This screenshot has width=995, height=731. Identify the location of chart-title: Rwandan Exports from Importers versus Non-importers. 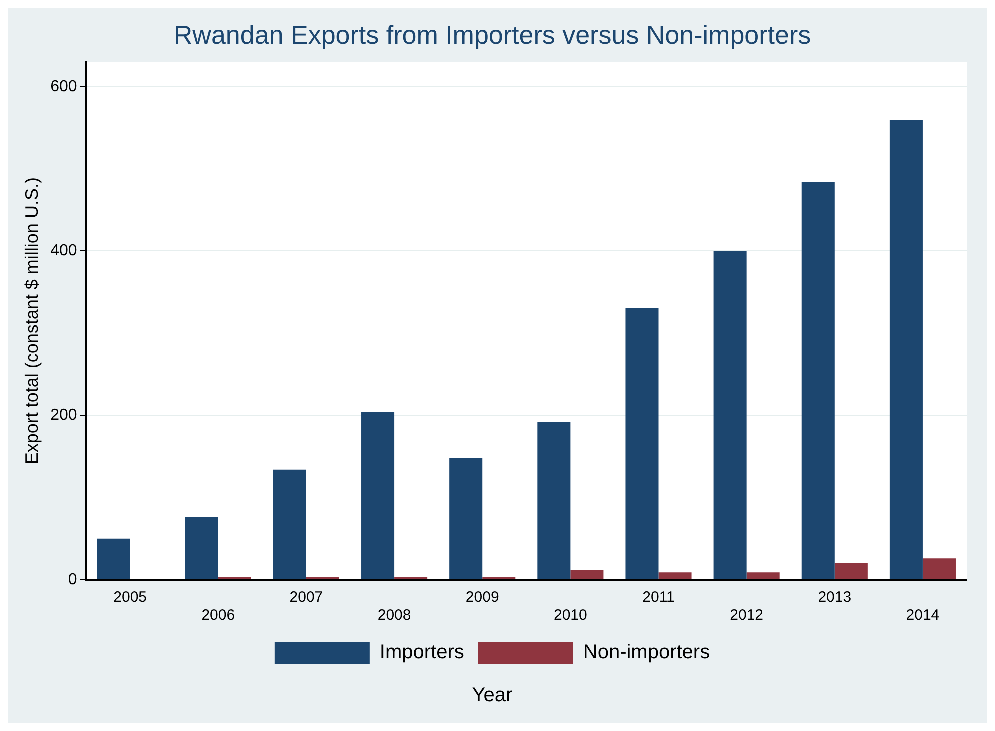
(493, 35).